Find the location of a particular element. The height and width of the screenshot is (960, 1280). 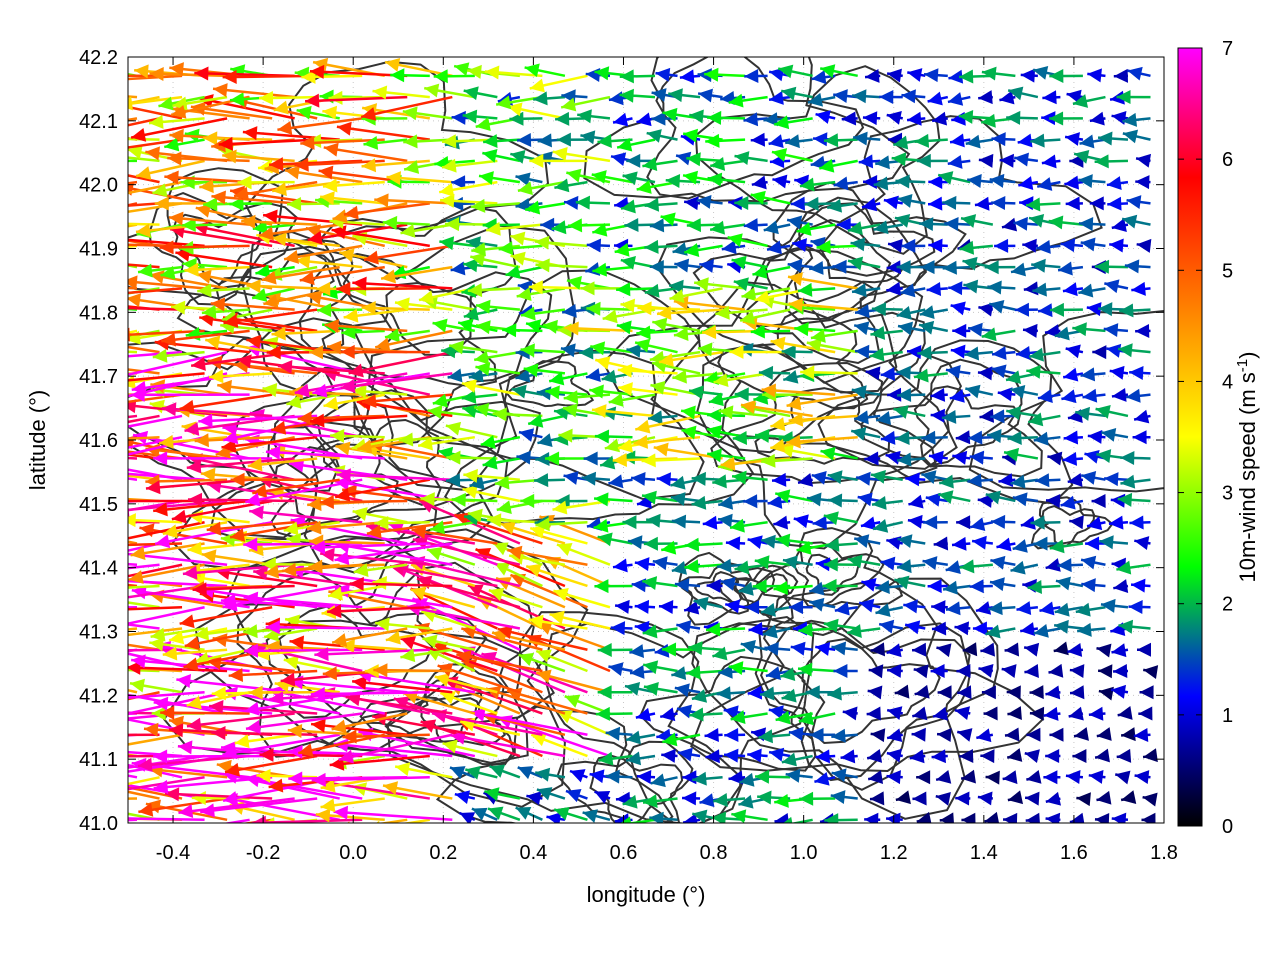

y-tick-label: 42.0 is located at coordinates (98, 186).